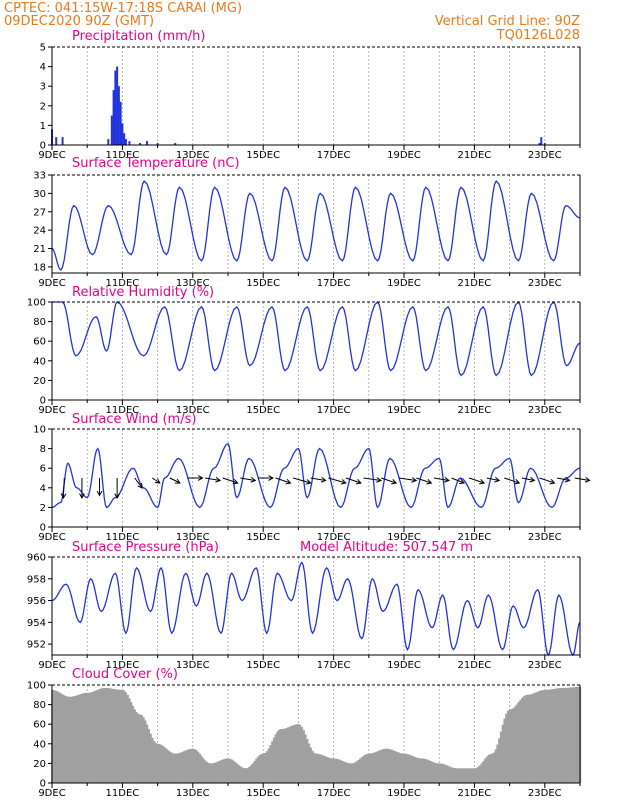  What do you see at coordinates (123, 665) in the screenshot?
I see `x-tick-label: 11DEC` at bounding box center [123, 665].